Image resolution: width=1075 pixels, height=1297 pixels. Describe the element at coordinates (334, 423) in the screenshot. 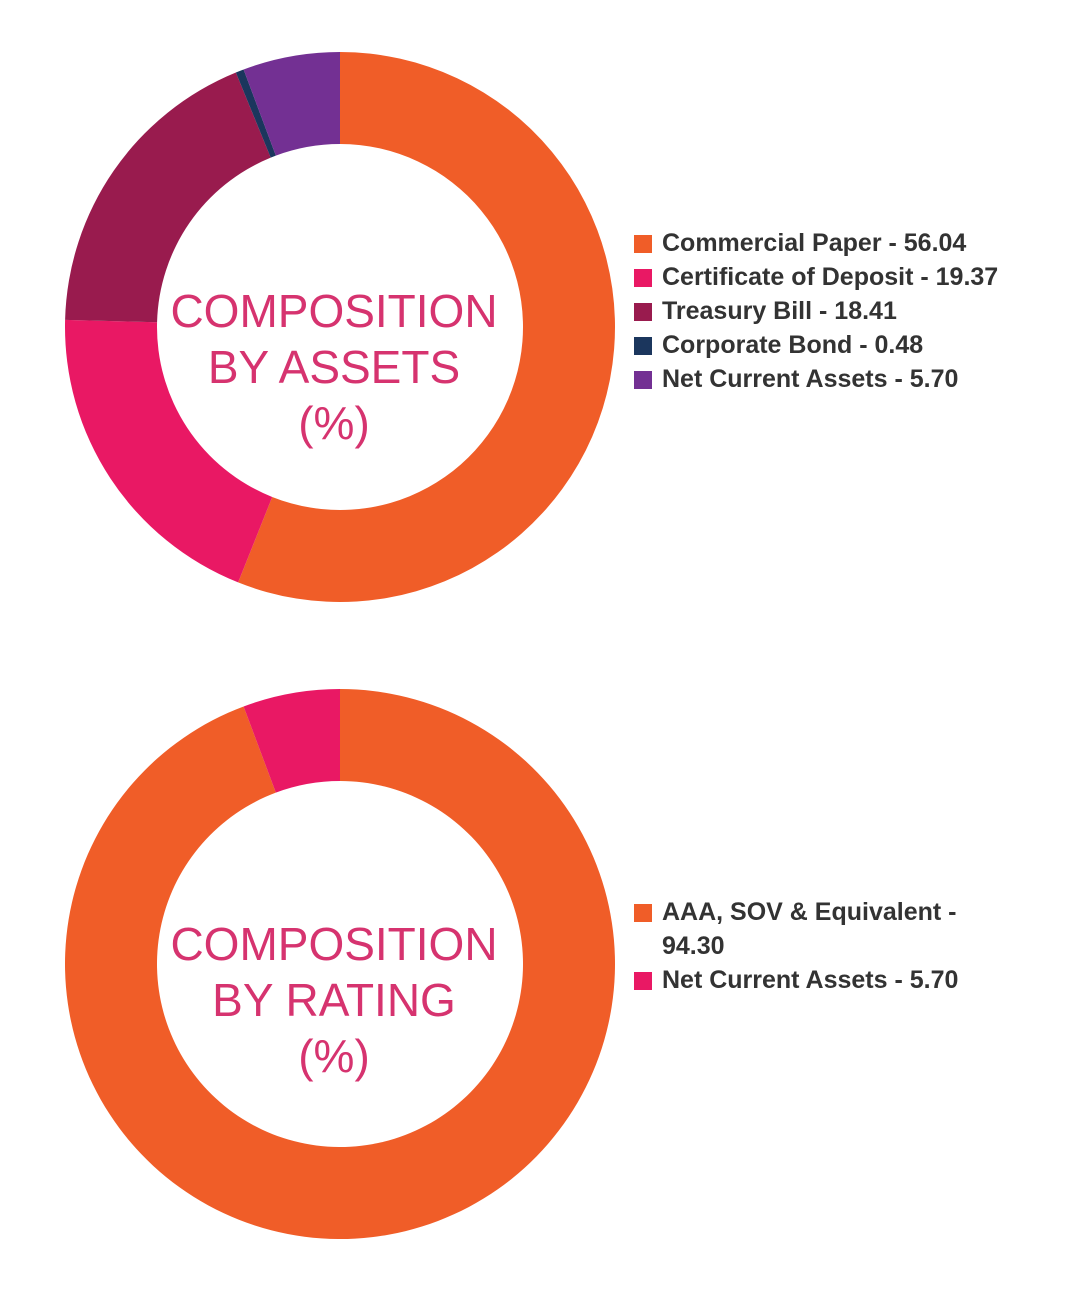

I see `assets-title-line-3: (%)` at that location.